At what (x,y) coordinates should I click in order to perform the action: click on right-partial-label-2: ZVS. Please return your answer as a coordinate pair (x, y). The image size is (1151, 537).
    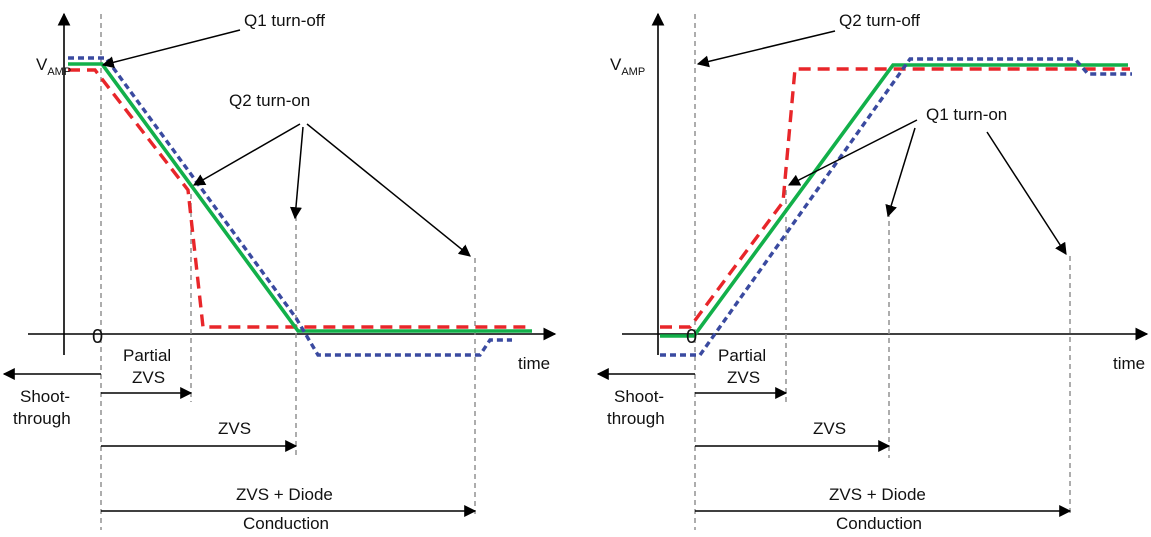
    Looking at the image, I should click on (743, 377).